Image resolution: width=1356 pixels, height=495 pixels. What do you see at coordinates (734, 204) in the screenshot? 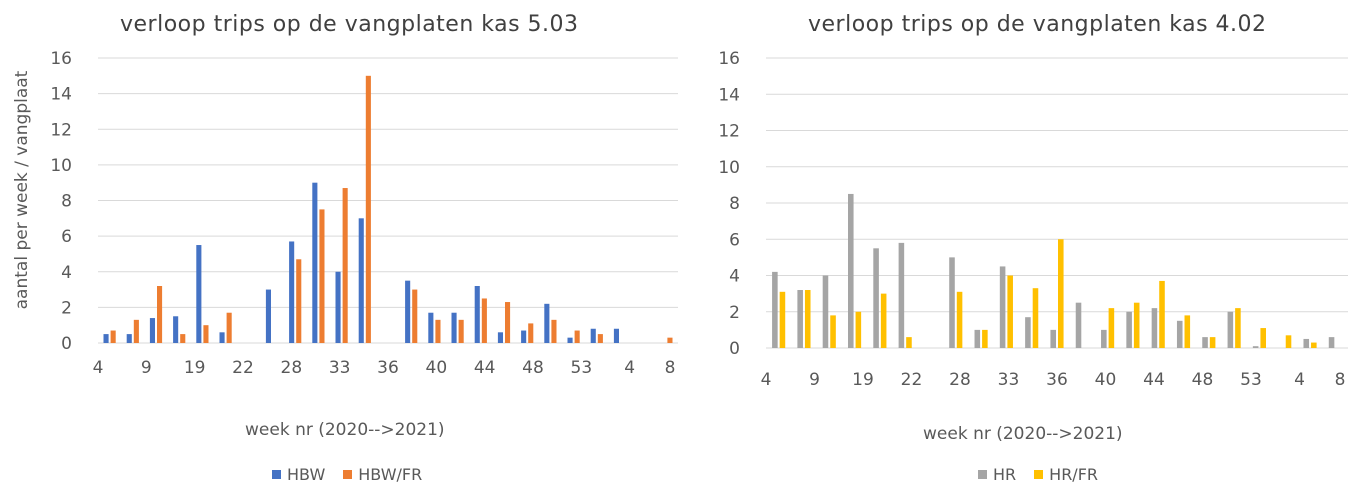
I see `y-tick-label: 8` at bounding box center [734, 204].